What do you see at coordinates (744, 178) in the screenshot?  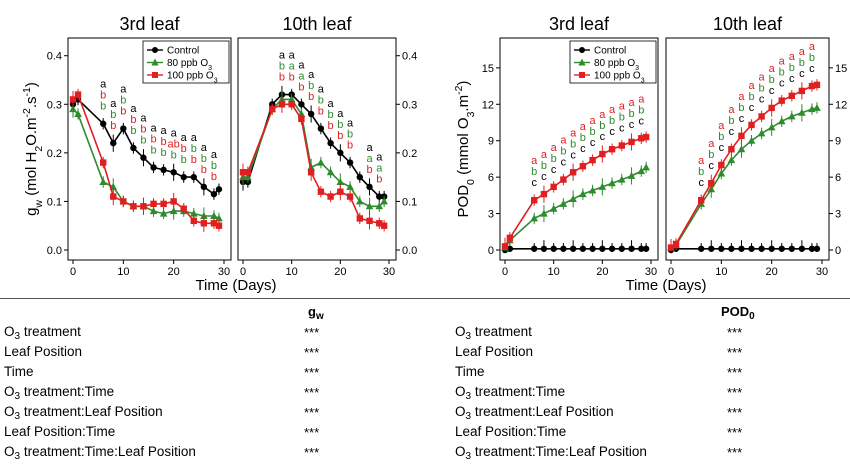 I see `series-line` at bounding box center [744, 178].